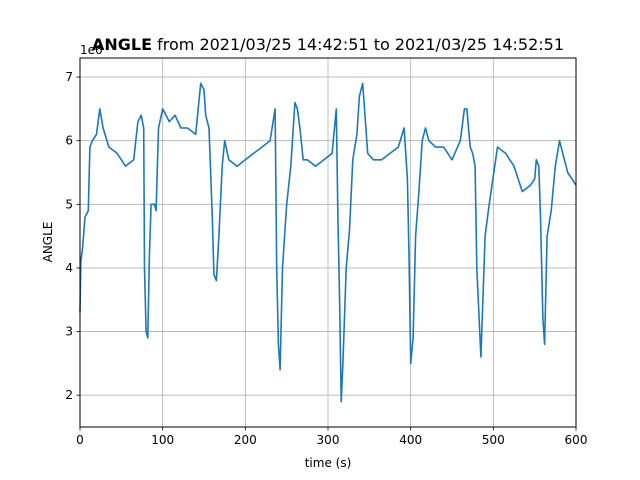 Image resolution: width=640 pixels, height=480 pixels. Describe the element at coordinates (328, 463) in the screenshot. I see `x-axis-label: time (s)` at that location.